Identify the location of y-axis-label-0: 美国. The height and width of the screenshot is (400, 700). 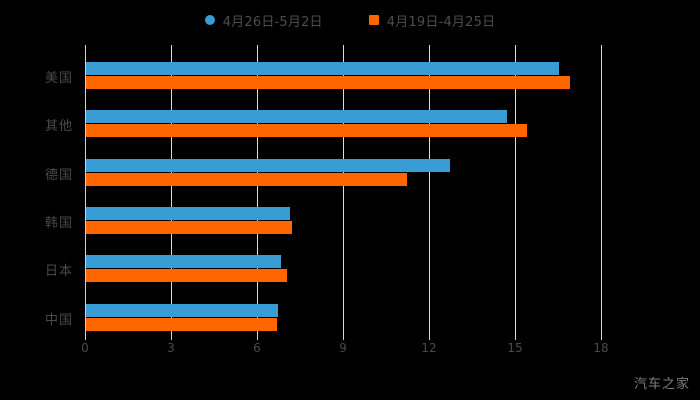
(58, 78).